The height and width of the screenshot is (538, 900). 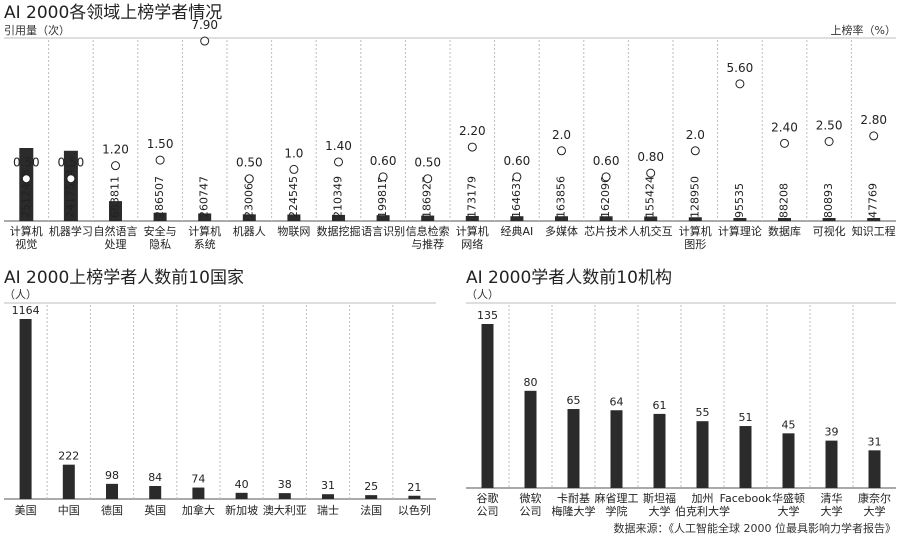 I want to click on chart1-citation-label: 260747, so click(x=204, y=197).